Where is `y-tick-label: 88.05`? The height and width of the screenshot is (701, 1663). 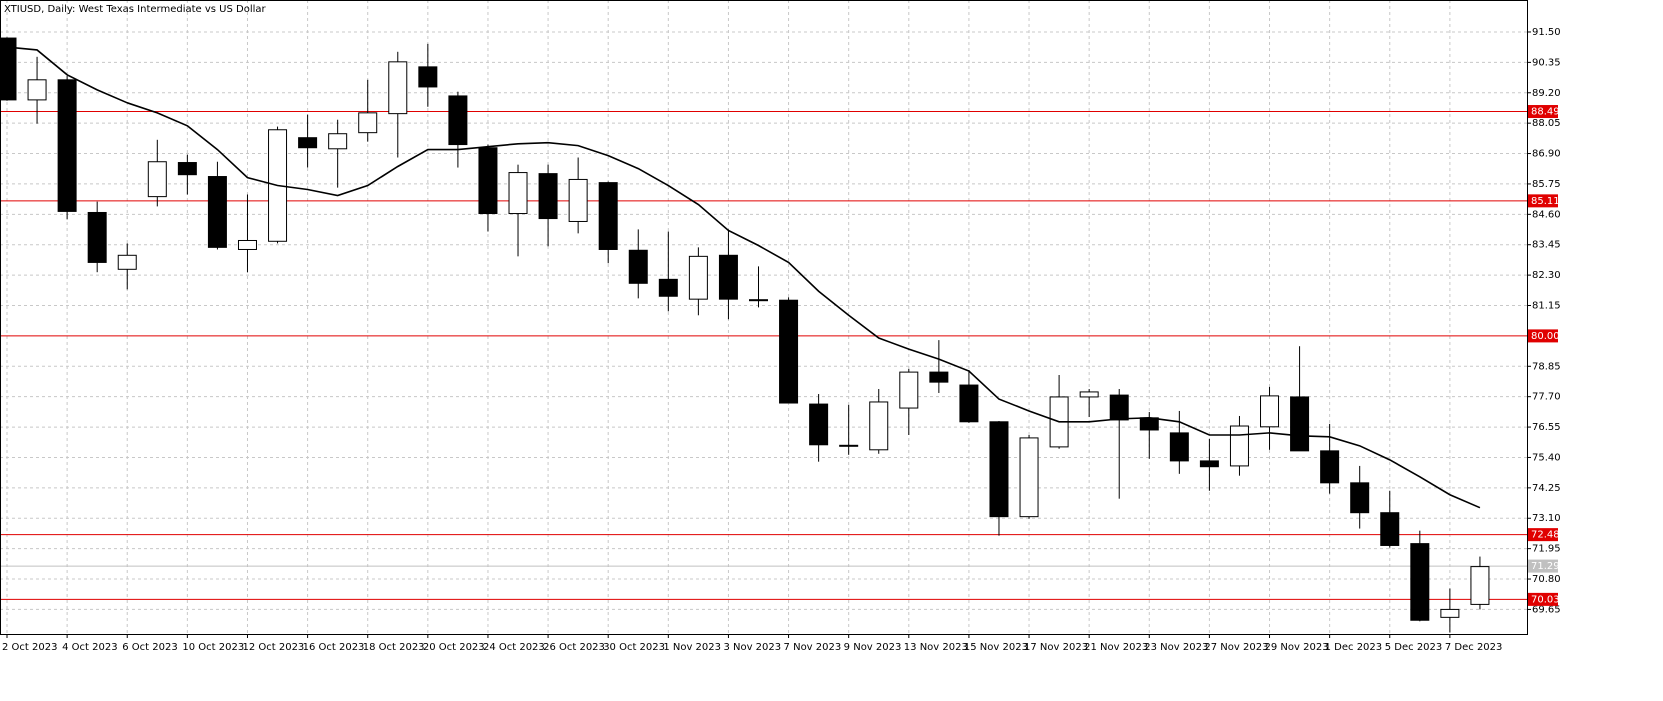 y-tick-label: 88.05 is located at coordinates (1546, 123).